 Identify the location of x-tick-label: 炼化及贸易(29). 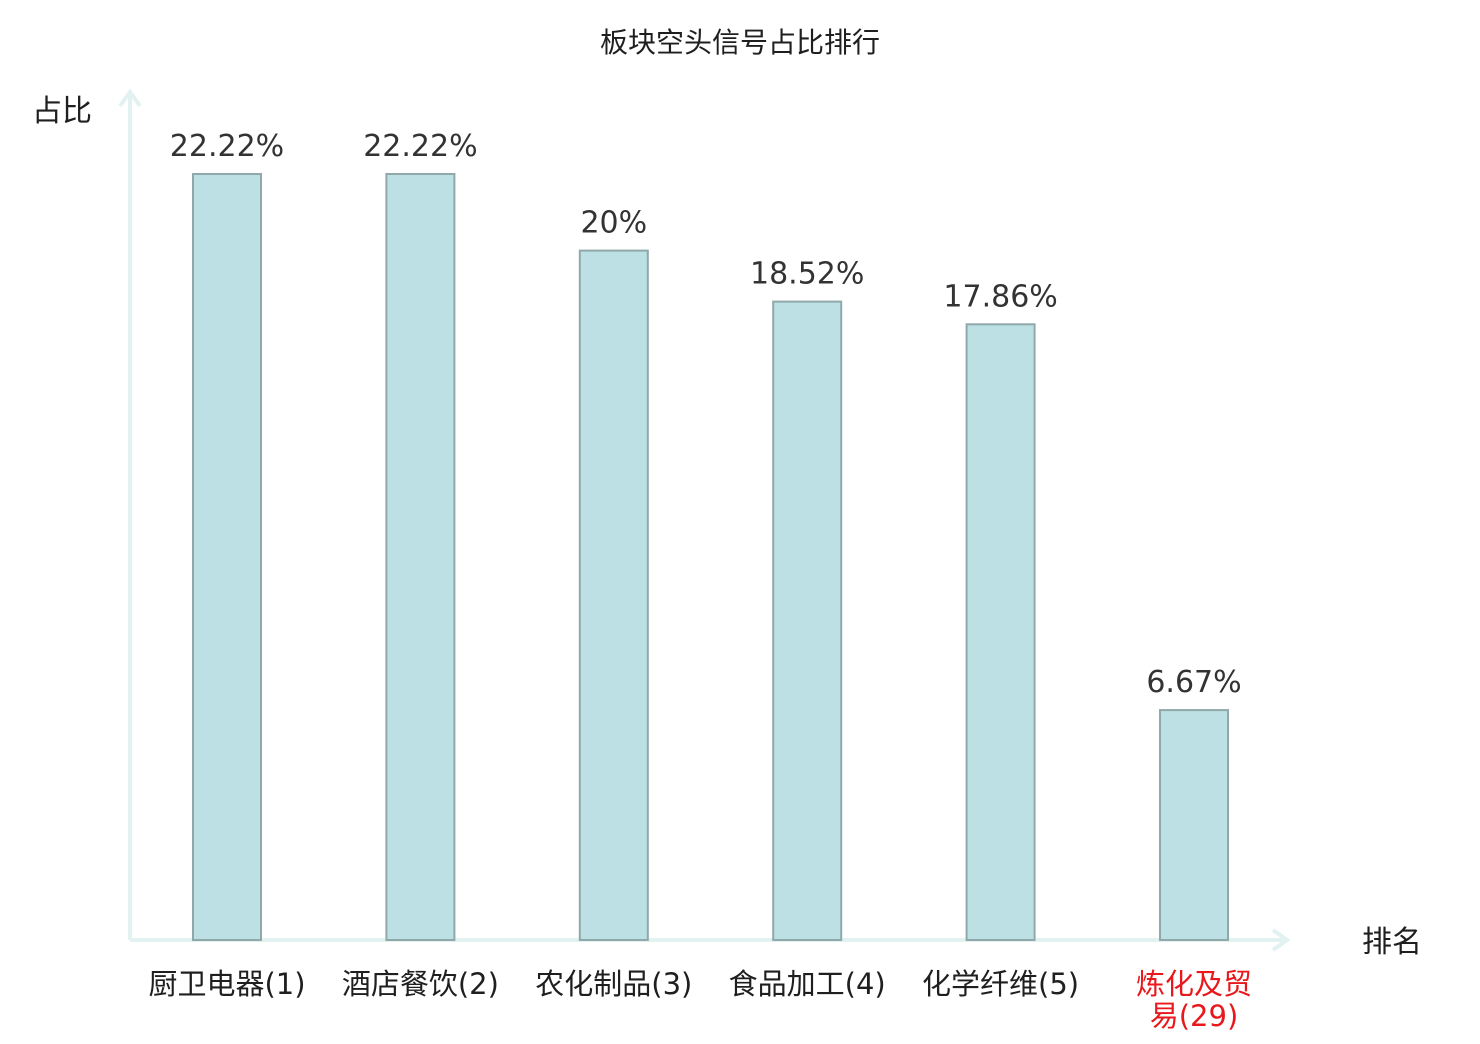
(1194, 1000).